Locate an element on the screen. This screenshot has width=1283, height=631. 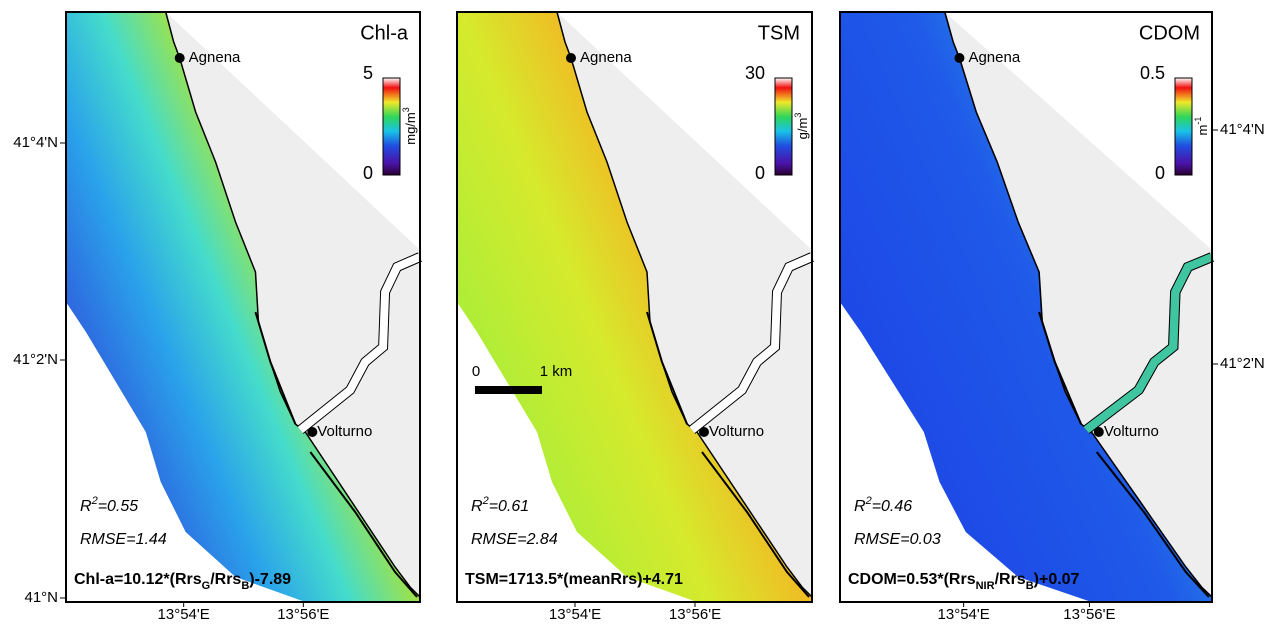
scale-label: 1 km is located at coordinates (556, 371).